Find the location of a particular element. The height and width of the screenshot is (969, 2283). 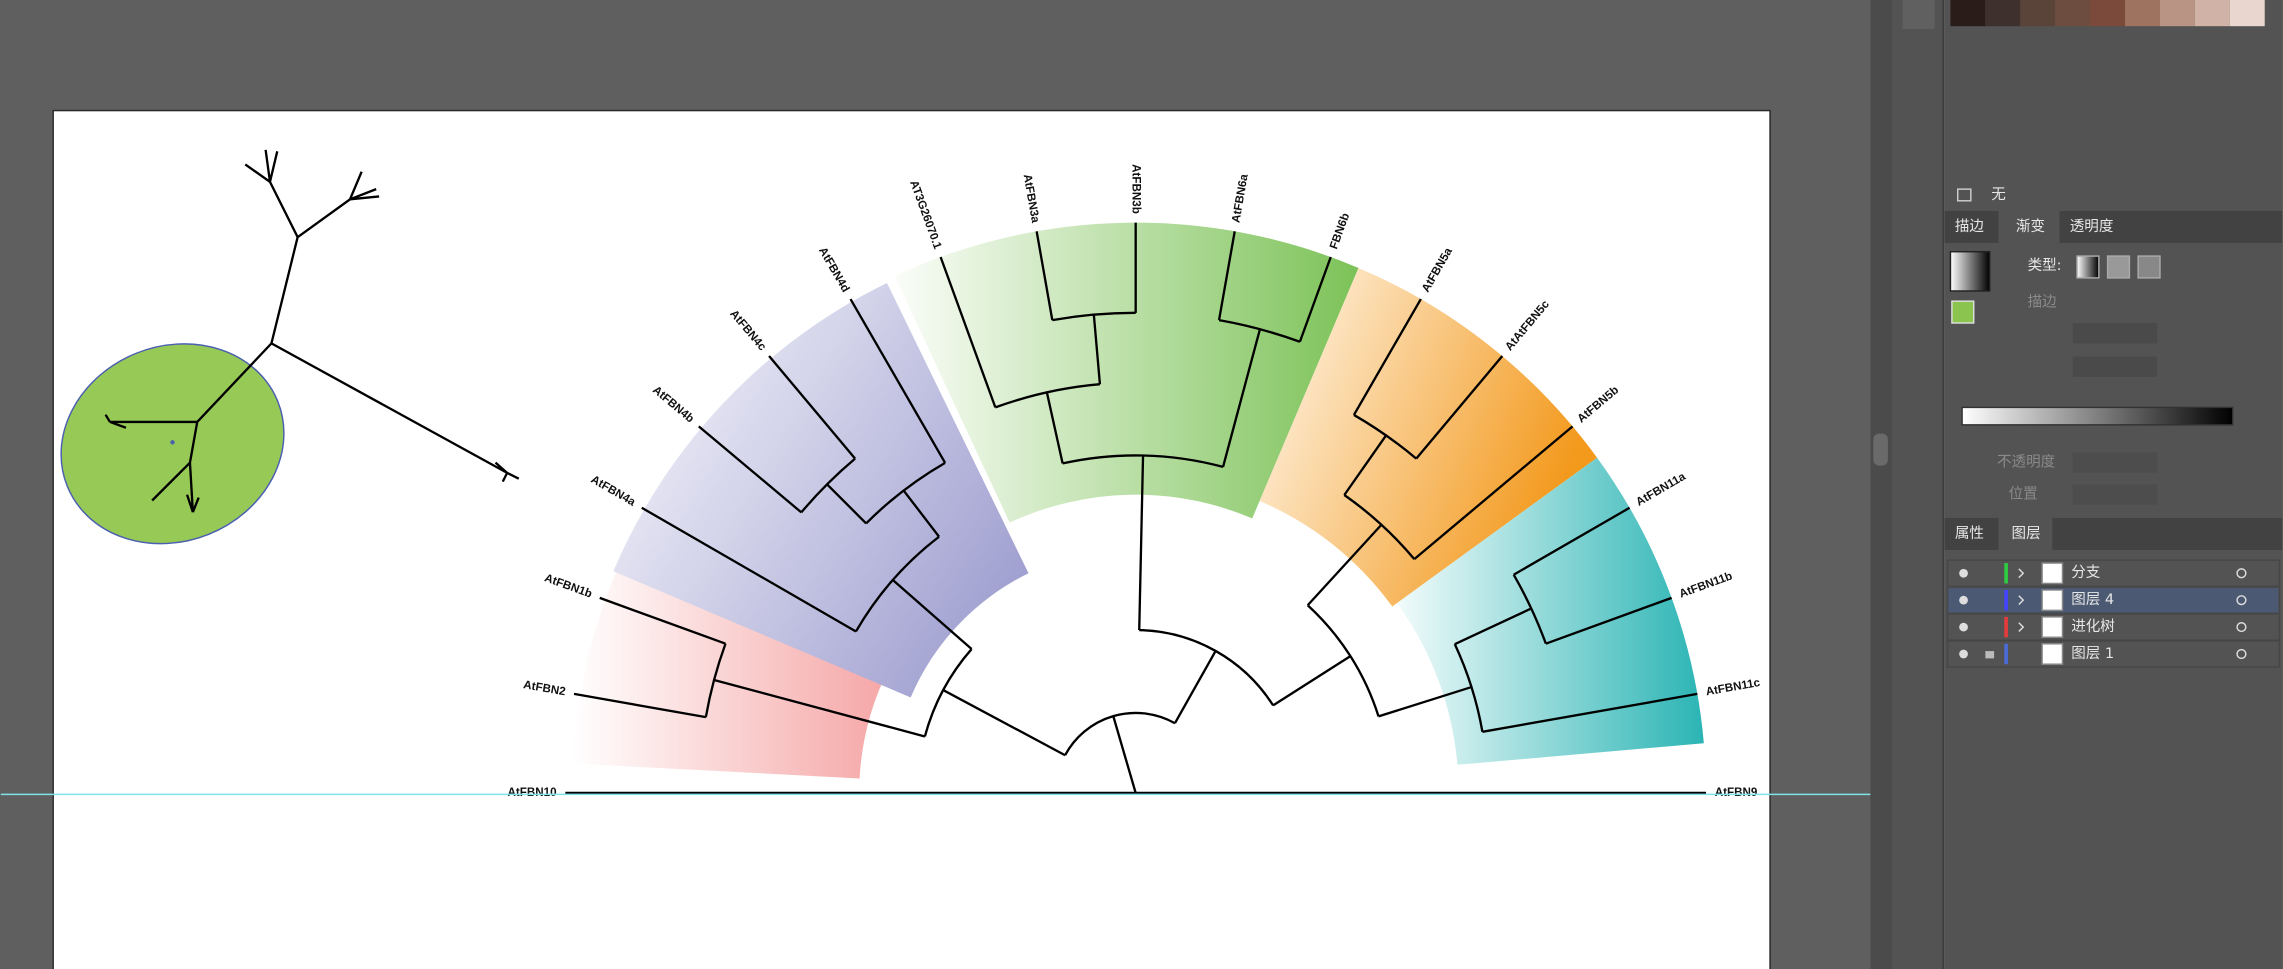

fill-swatch is located at coordinates (1963, 312).